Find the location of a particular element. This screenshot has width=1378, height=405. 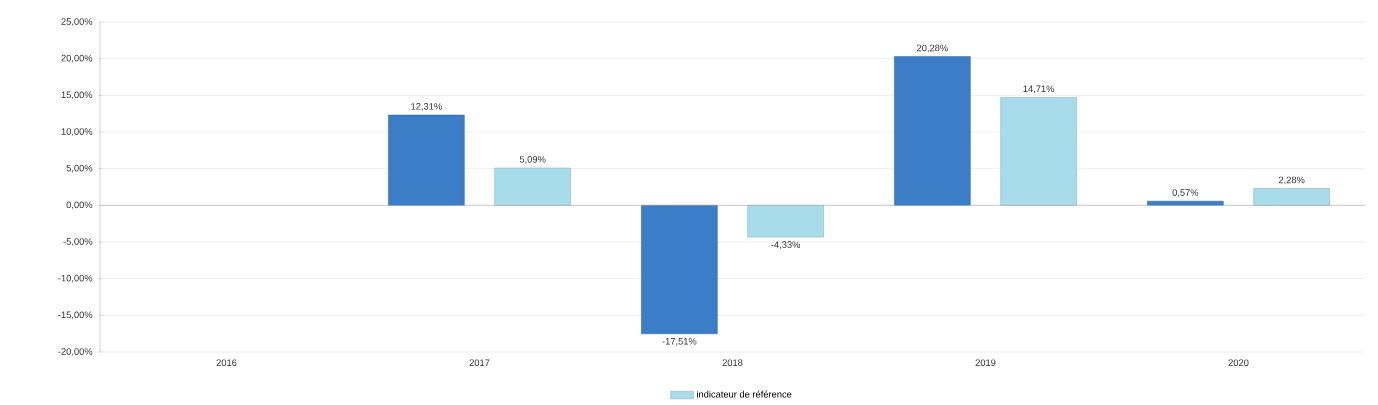

data-label: 2,28% is located at coordinates (1291, 180).